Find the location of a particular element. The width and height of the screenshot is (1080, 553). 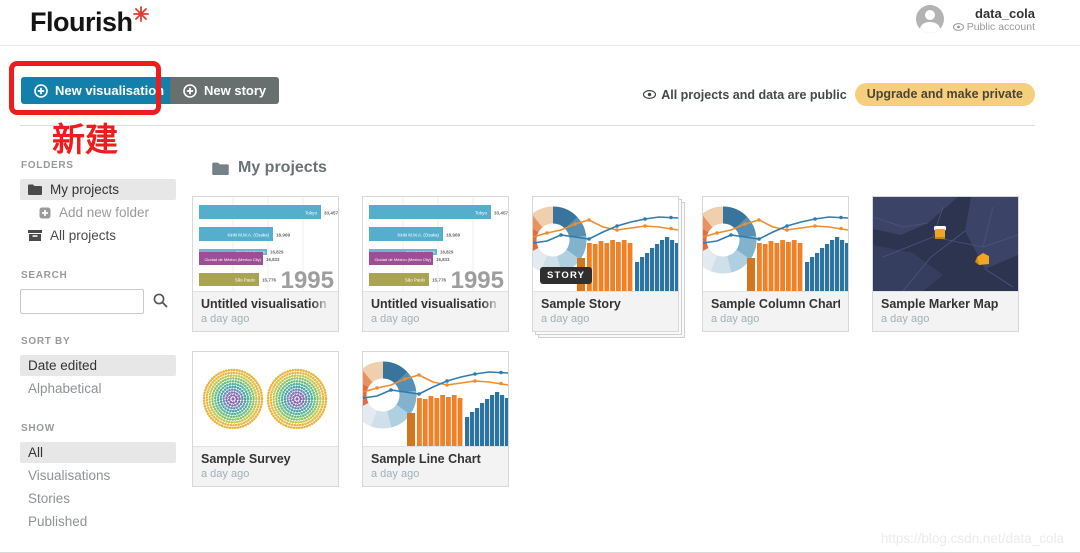

map-thumbnail is located at coordinates (945, 244).